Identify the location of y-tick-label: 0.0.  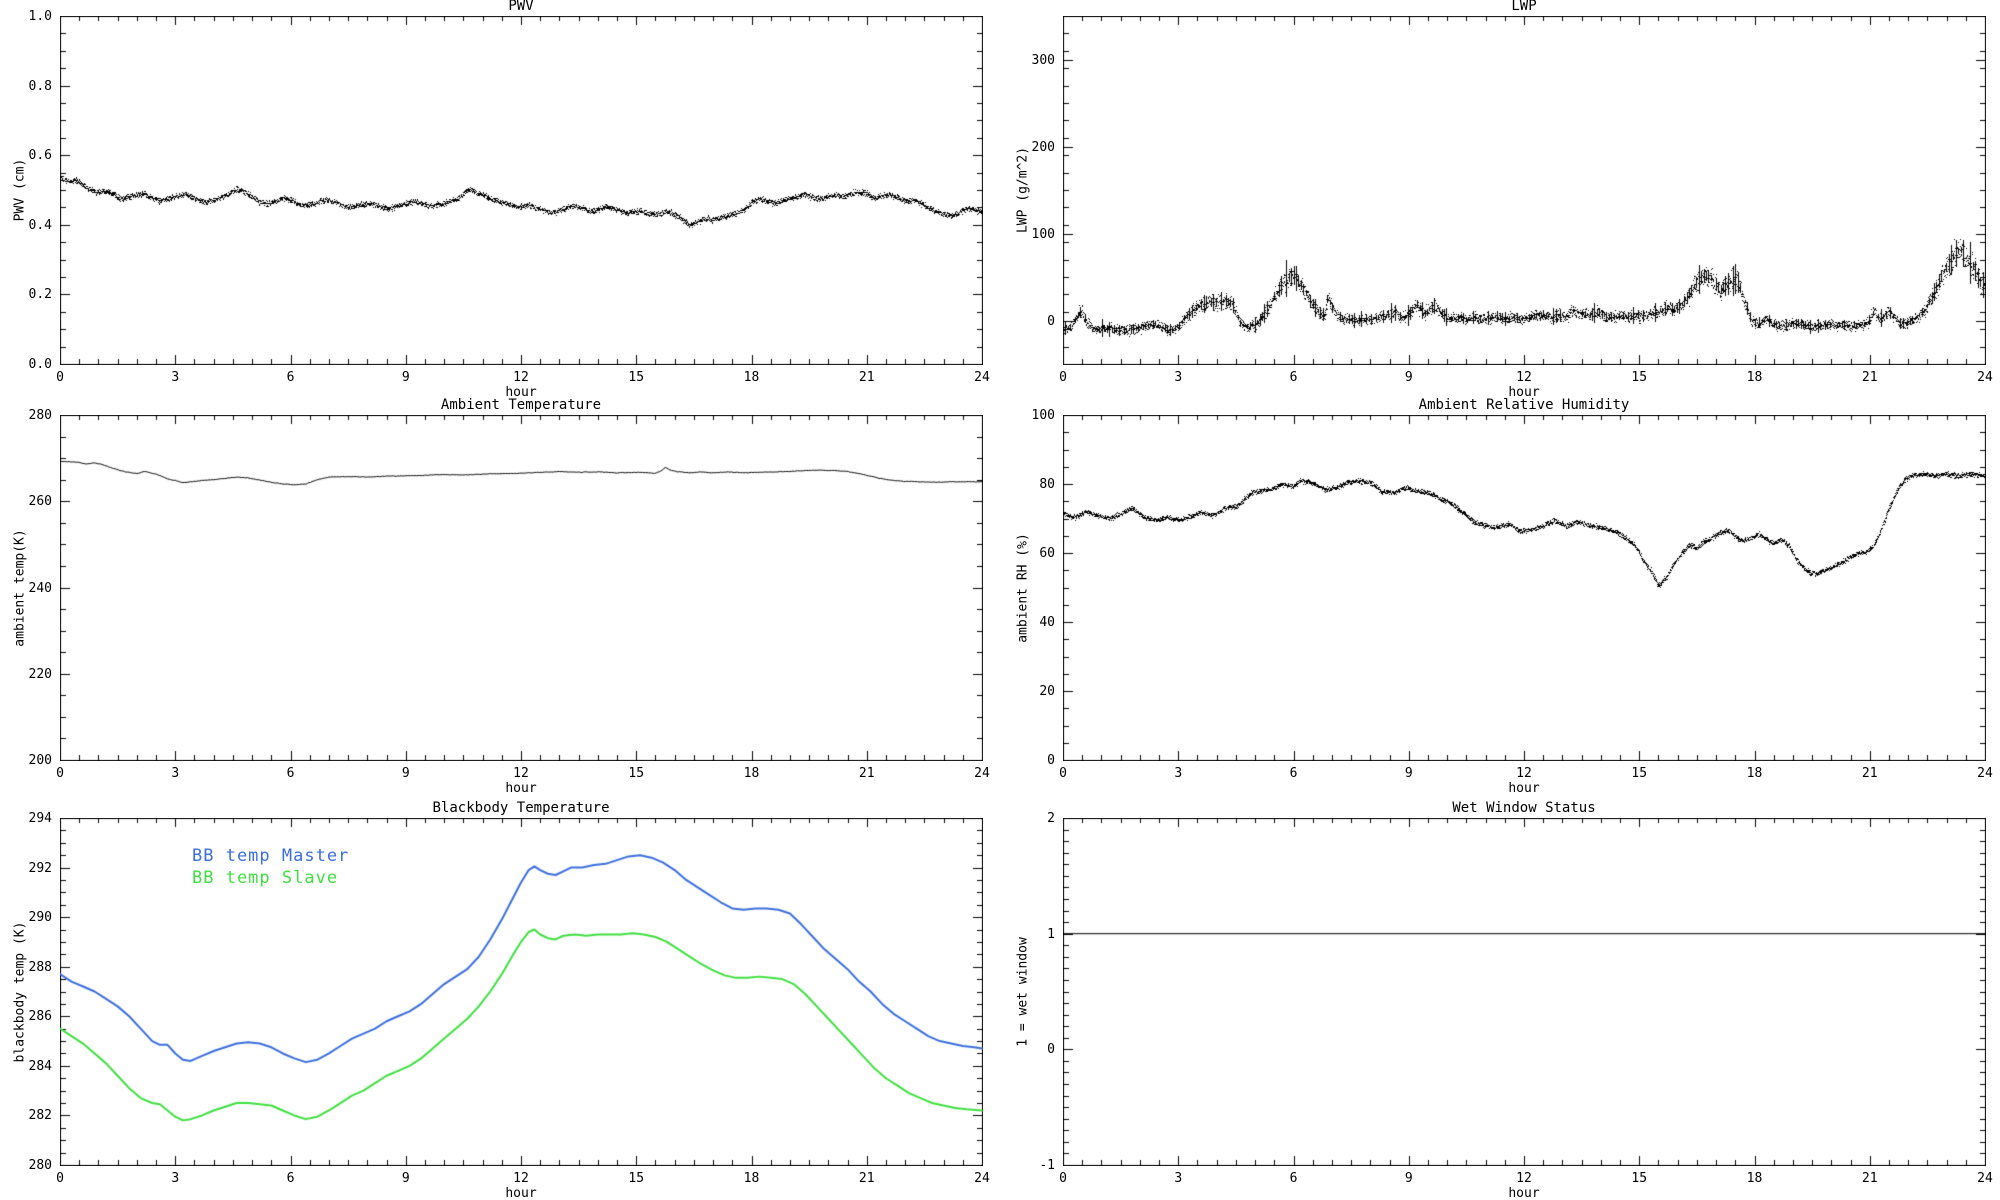
(40, 364).